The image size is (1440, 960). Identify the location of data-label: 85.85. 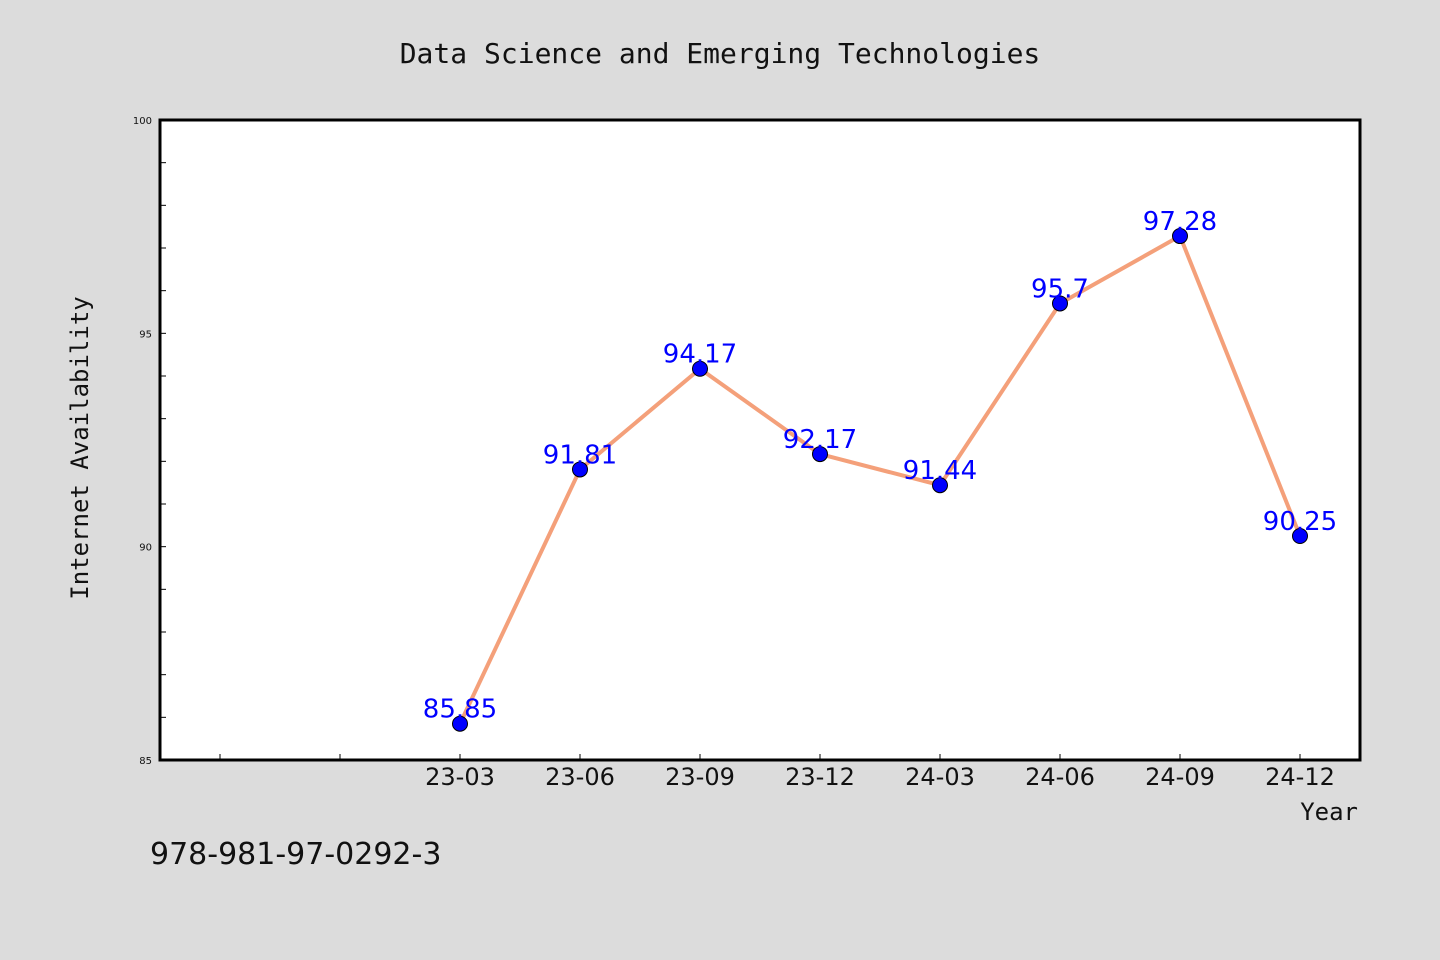
(460, 710).